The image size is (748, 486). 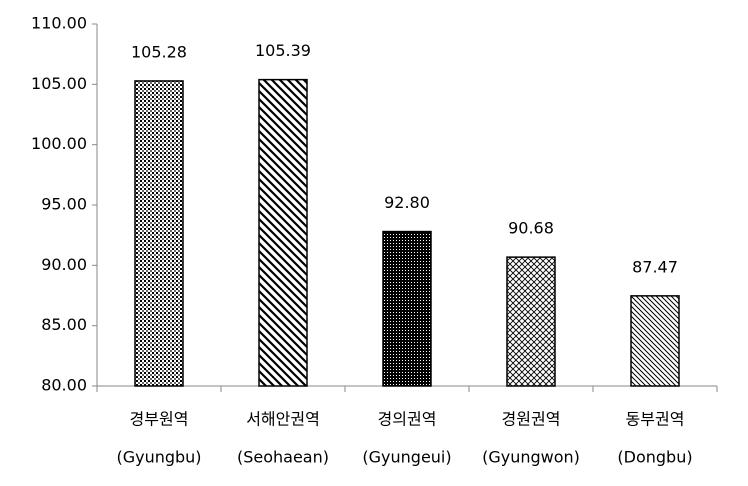 What do you see at coordinates (158, 457) in the screenshot?
I see `x-tick-label: (Gyungbu)` at bounding box center [158, 457].